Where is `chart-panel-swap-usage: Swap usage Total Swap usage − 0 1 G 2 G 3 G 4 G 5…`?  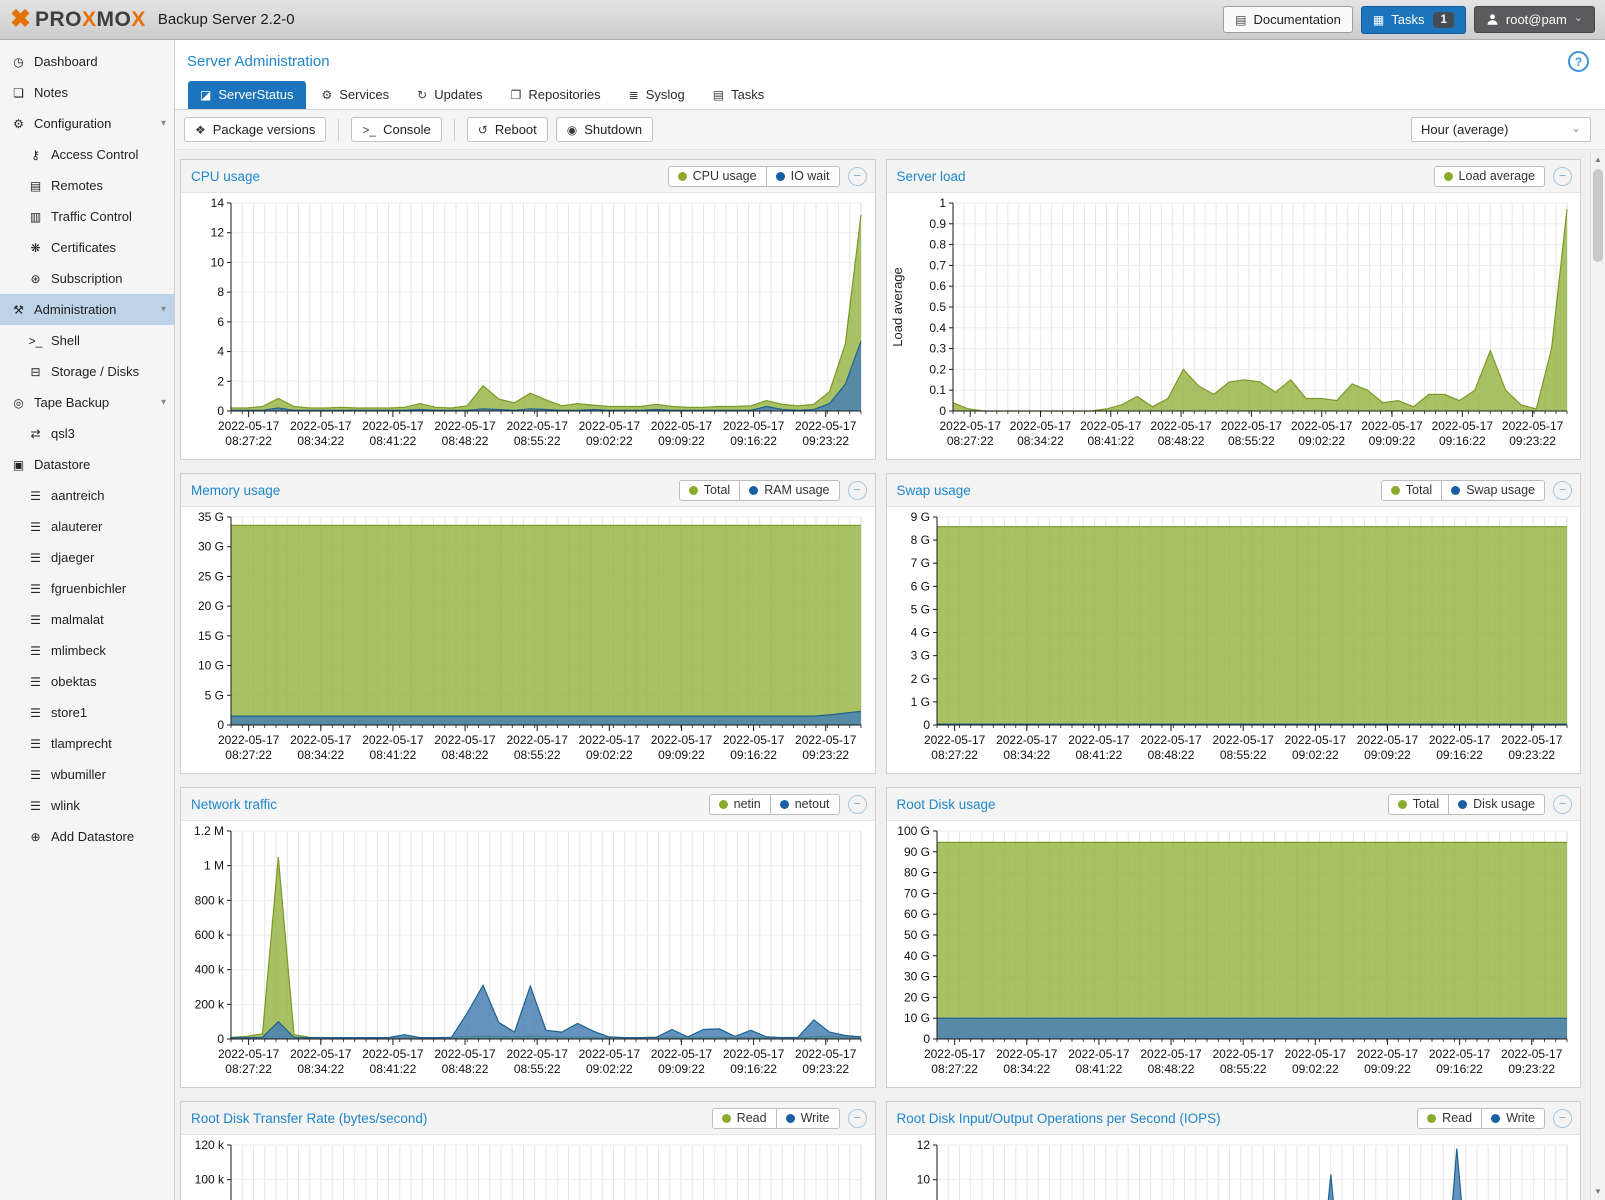
chart-panel-swap-usage: Swap usage Total Swap usage − 0 1 G 2 G 3 G 4 G 5… is located at coordinates (1233, 623).